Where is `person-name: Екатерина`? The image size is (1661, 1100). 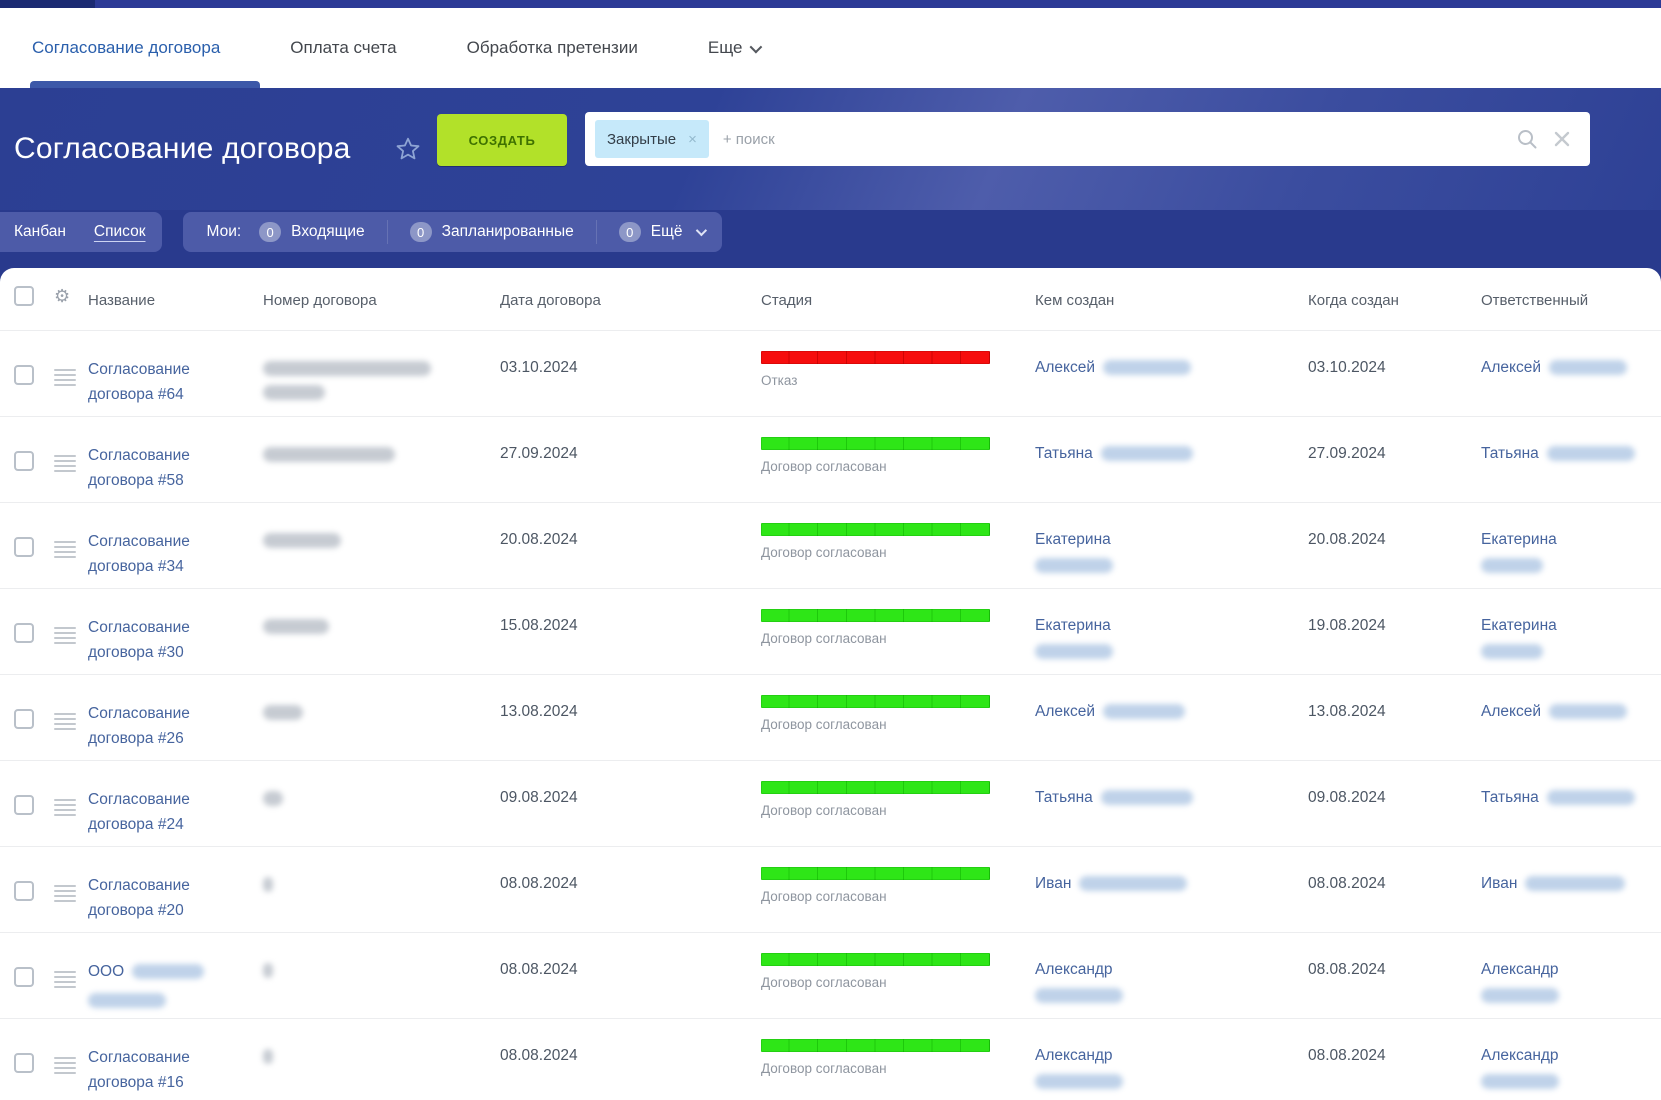
person-name: Екатерина is located at coordinates (1519, 625).